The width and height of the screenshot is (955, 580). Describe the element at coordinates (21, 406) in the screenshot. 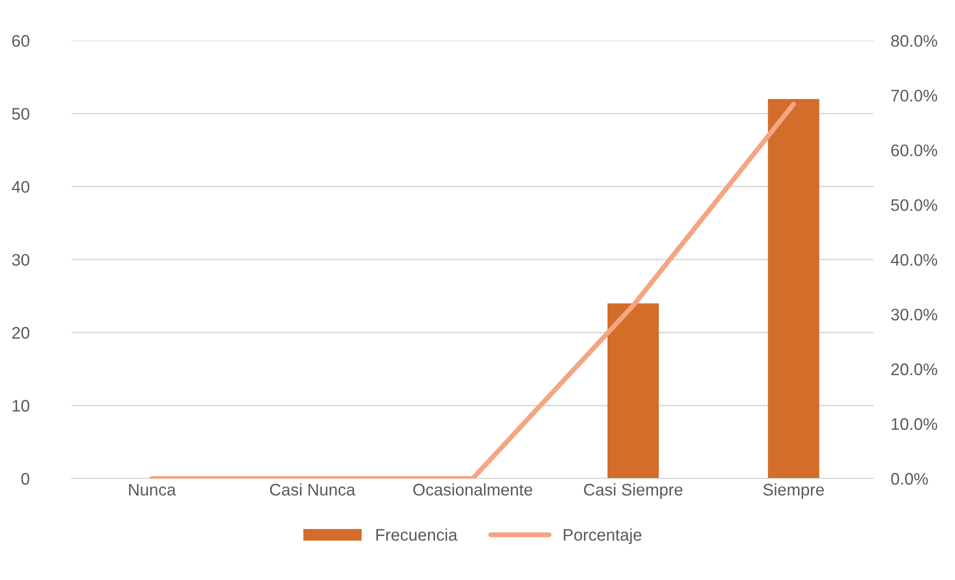

I see `y-tick-label: 10` at that location.